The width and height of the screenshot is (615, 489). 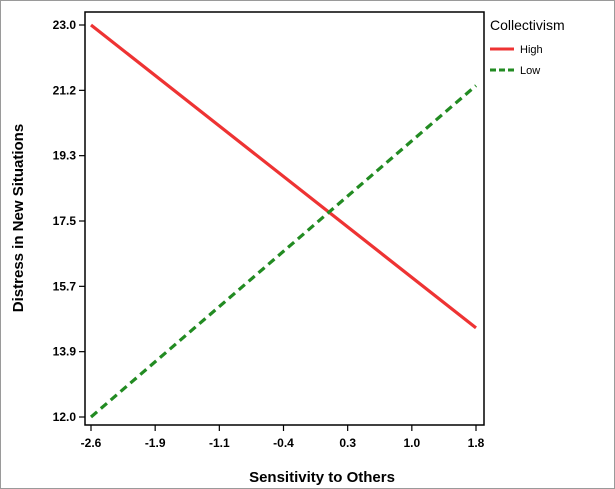 I want to click on x-tick-label: 0.3, so click(x=347, y=443).